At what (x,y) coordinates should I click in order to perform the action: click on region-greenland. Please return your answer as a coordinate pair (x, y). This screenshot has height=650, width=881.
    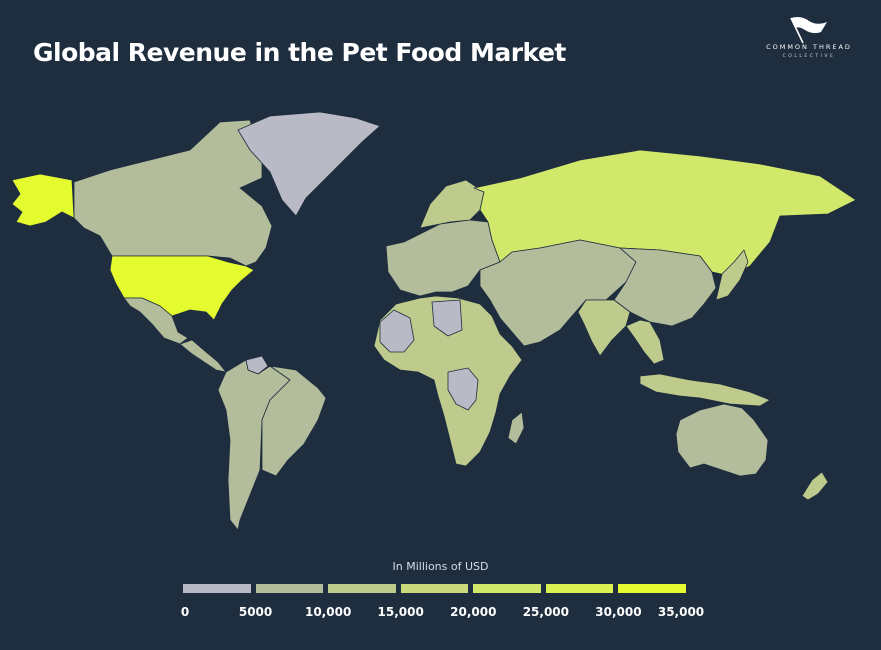
    Looking at the image, I should click on (309, 164).